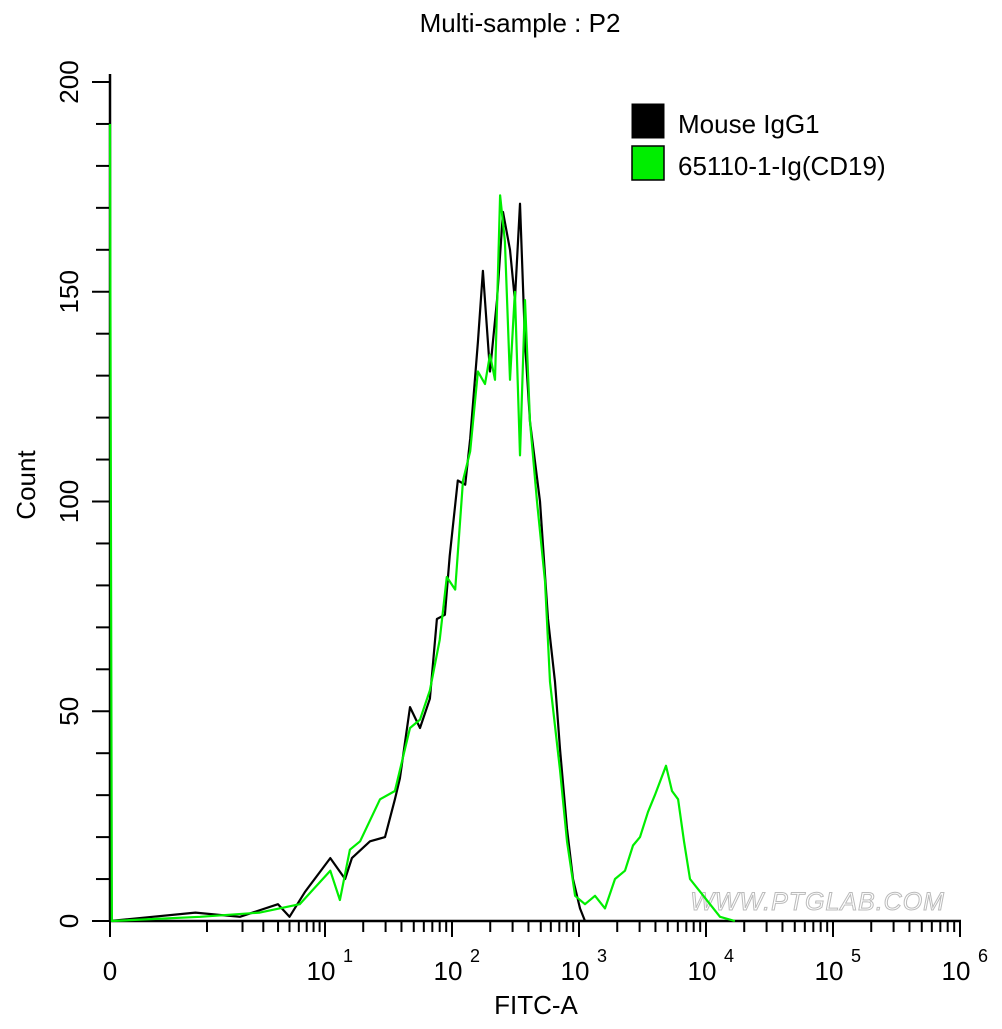 Image resolution: width=1002 pixels, height=1029 pixels. Describe the element at coordinates (26, 485) in the screenshot. I see `y-axis-label: Count` at that location.